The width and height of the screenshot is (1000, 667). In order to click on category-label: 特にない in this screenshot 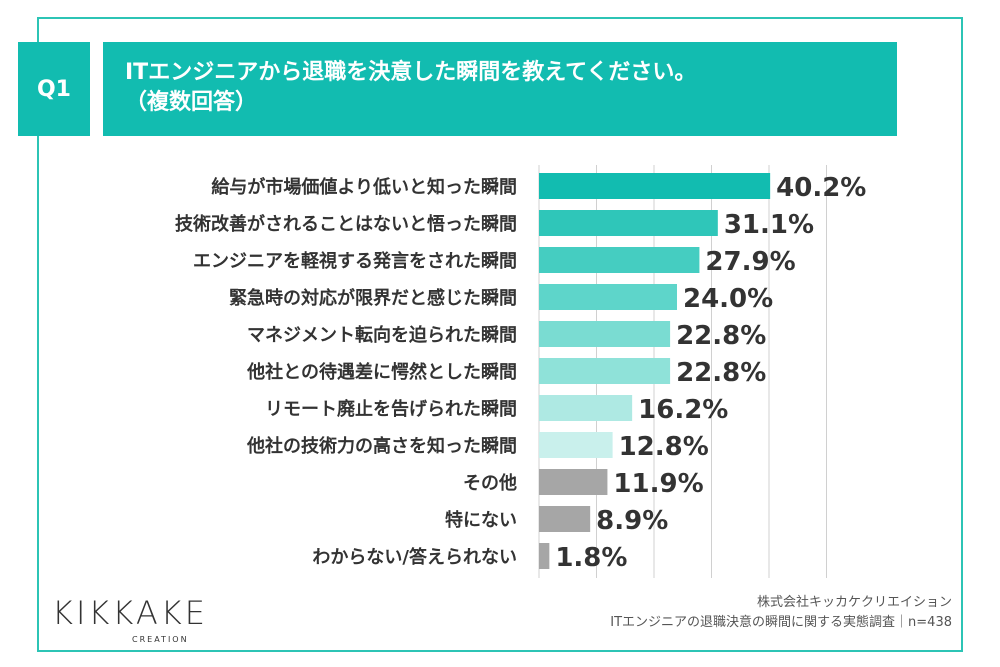, I will do `click(481, 520)`.